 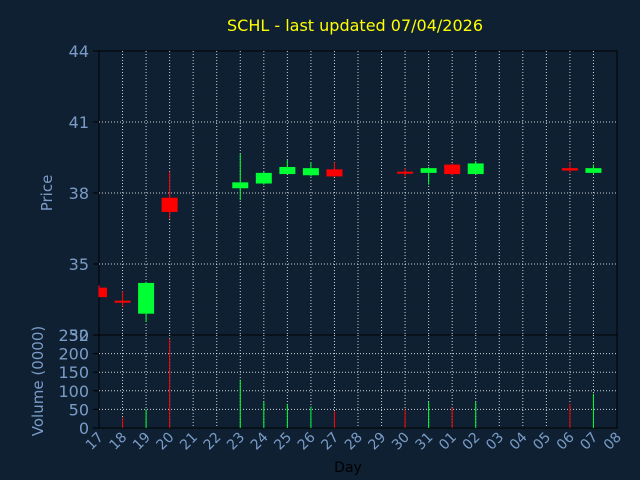 I want to click on price-y-tick-label: 41, so click(x=79, y=122).